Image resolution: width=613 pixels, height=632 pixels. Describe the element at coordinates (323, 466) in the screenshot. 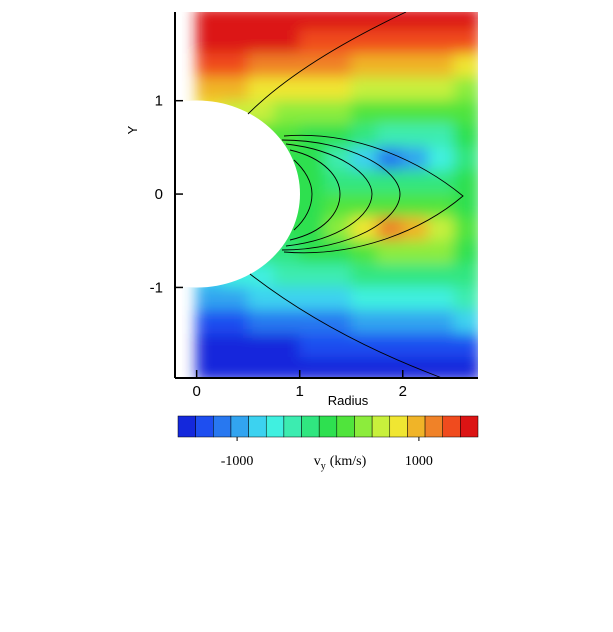

I see `colorbar-label-subscript: y` at that location.